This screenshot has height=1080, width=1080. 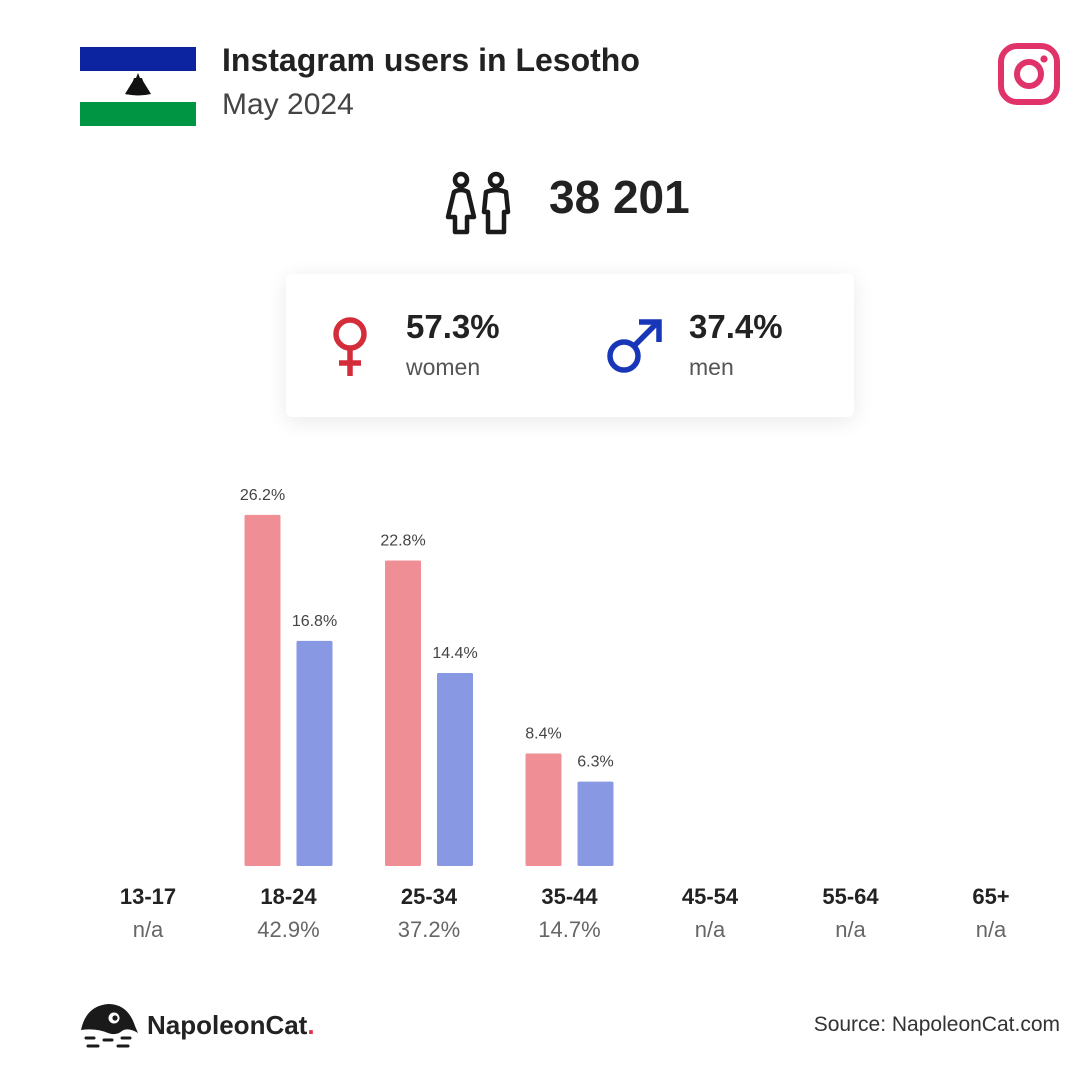 I want to click on napoleoncat-logo-icon, so click(x=109, y=1026).